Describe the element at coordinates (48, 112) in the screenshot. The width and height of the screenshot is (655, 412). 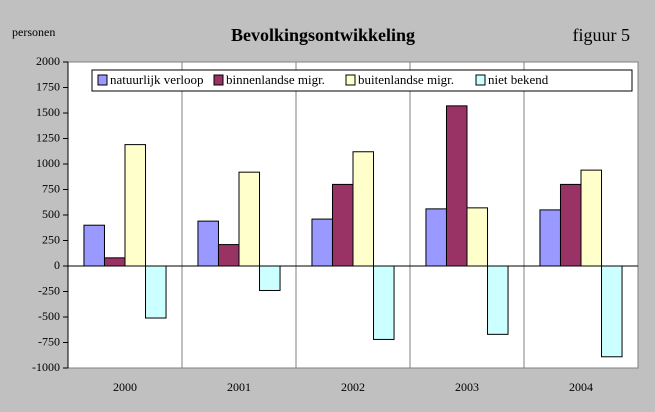
I see `y-tick-label: 1500` at that location.